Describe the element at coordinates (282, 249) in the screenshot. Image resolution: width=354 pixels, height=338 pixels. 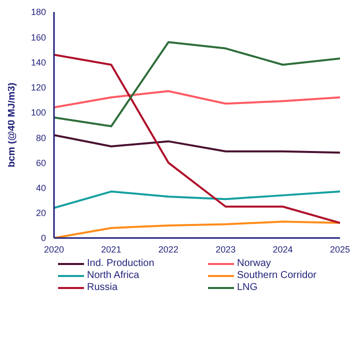
I see `x-tick-label: 2024` at that location.